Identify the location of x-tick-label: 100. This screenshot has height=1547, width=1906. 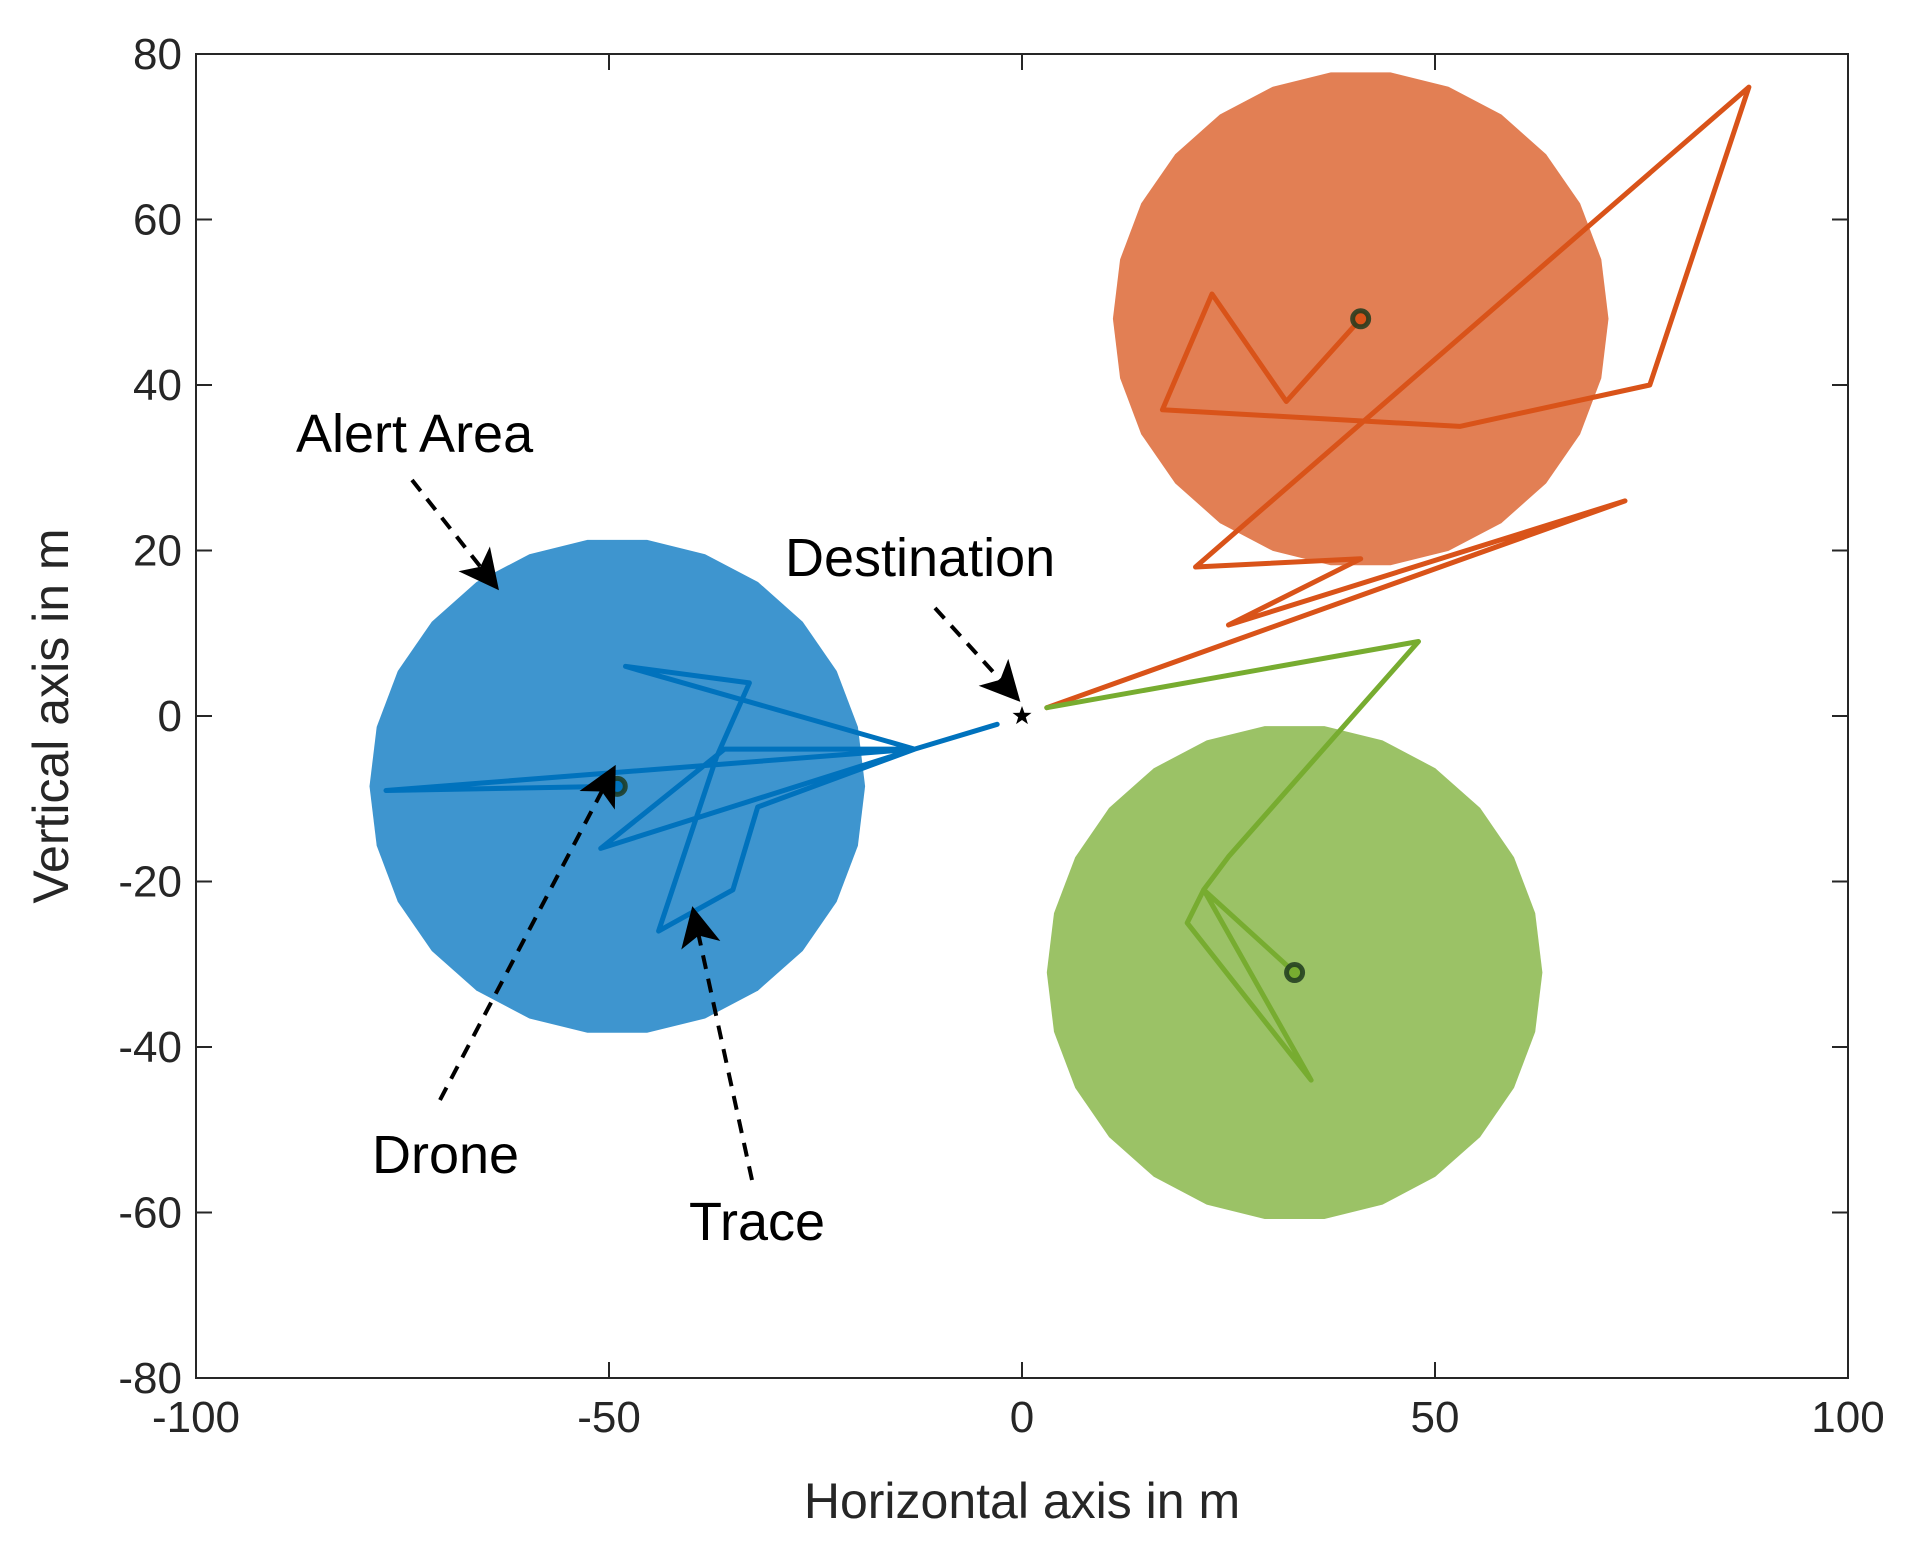
(1847, 1417).